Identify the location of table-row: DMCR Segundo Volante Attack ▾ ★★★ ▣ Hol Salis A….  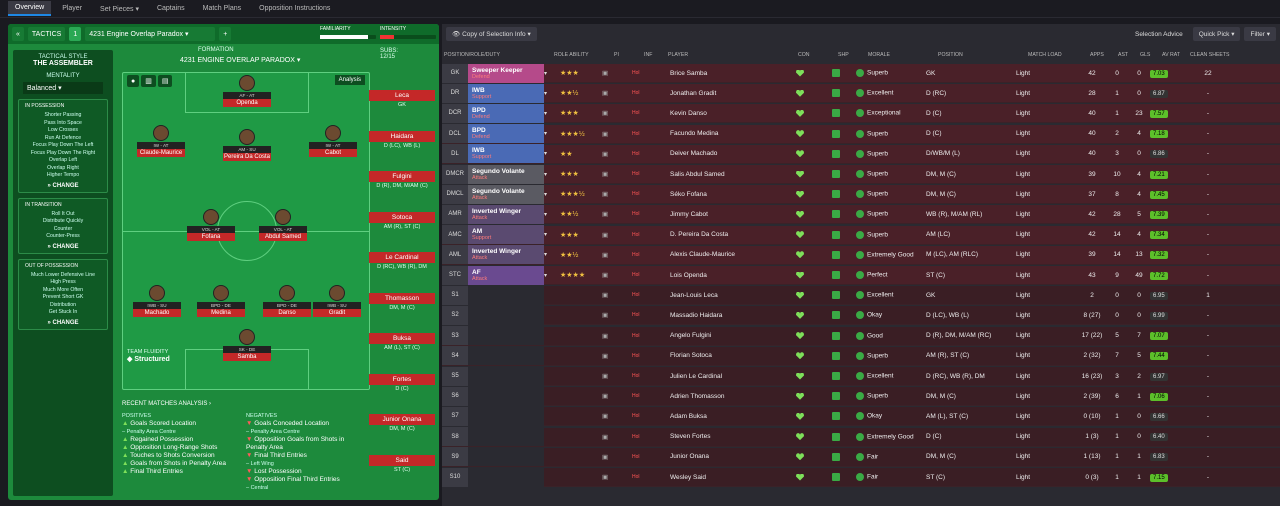
(861, 174).